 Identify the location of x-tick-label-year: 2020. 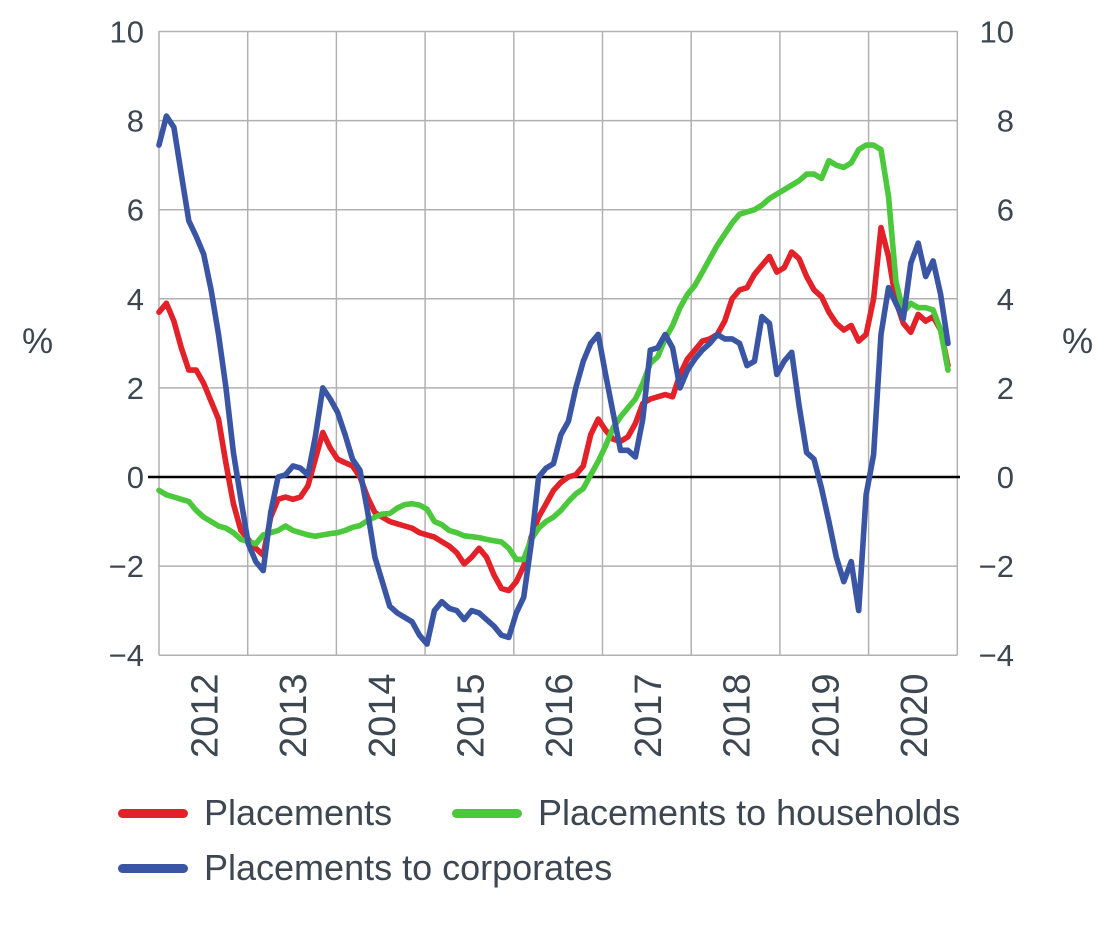
(915, 715).